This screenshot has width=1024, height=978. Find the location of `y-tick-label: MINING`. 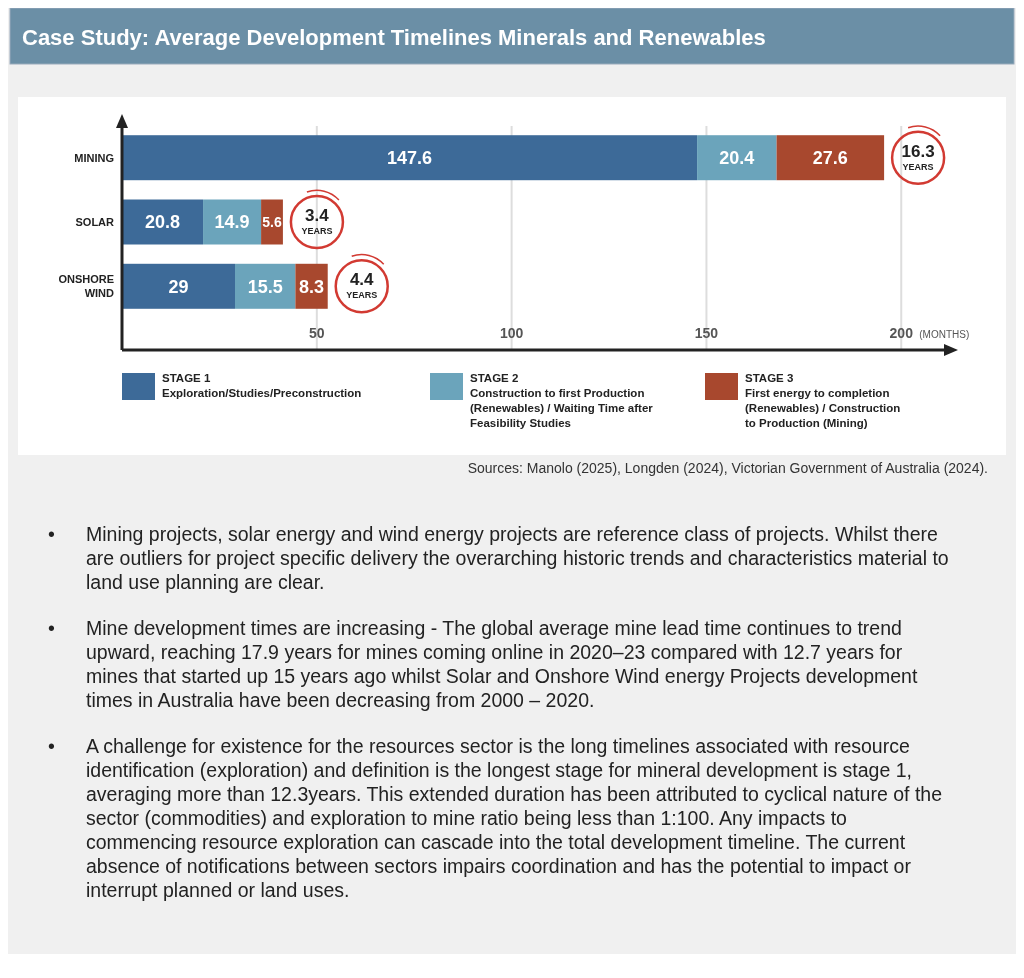

y-tick-label: MINING is located at coordinates (94, 157).